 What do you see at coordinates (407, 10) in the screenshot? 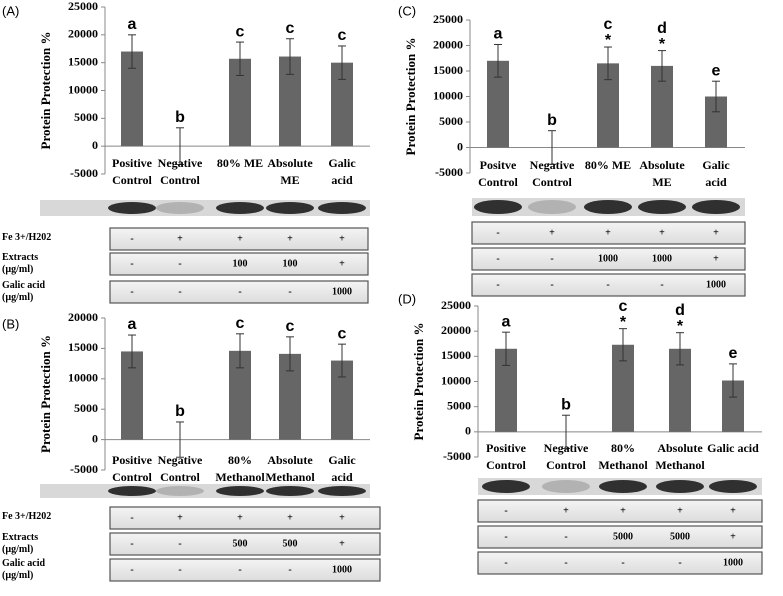
I see `panel-label: (C)` at bounding box center [407, 10].